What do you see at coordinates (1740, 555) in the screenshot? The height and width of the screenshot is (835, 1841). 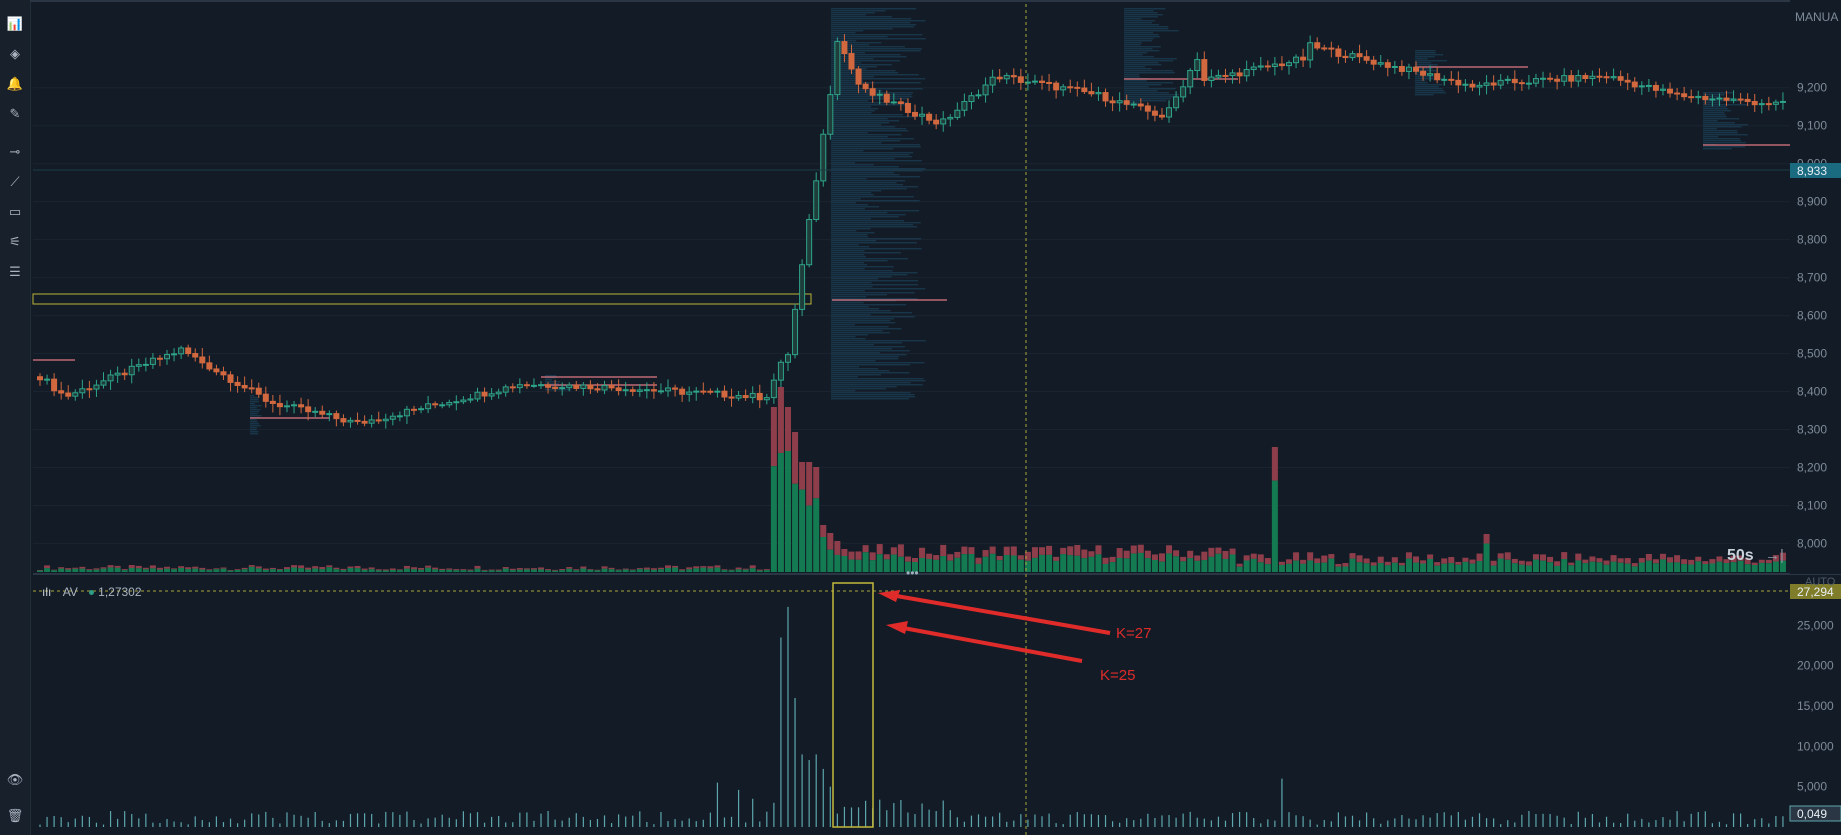 I see `timeframe-label: 50s` at bounding box center [1740, 555].